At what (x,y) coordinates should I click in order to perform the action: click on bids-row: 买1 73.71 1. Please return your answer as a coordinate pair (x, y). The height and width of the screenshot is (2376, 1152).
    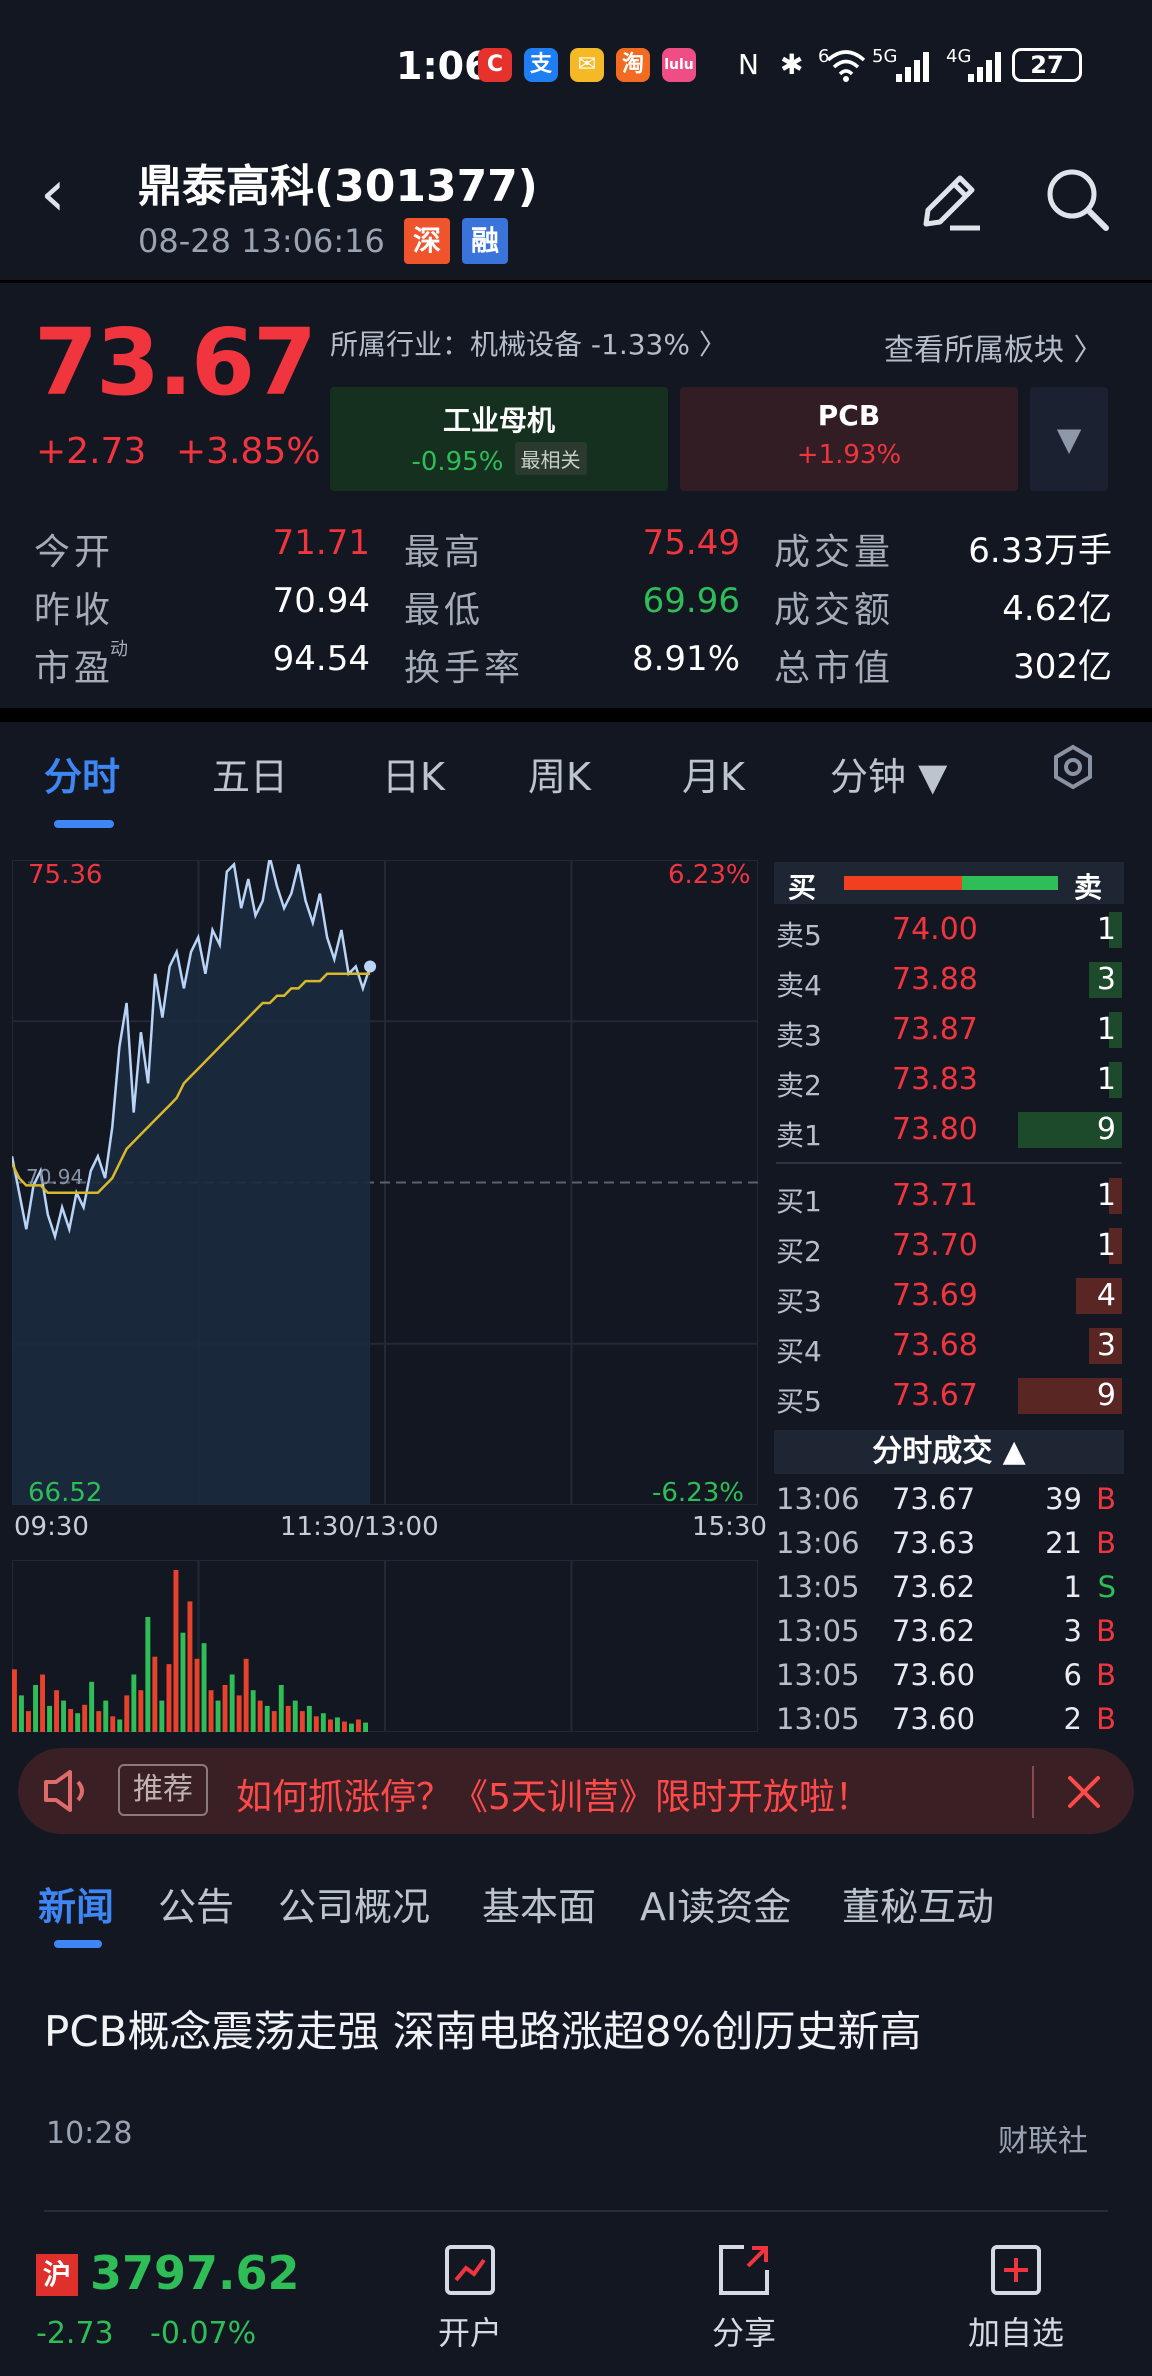
    Looking at the image, I should click on (949, 1197).